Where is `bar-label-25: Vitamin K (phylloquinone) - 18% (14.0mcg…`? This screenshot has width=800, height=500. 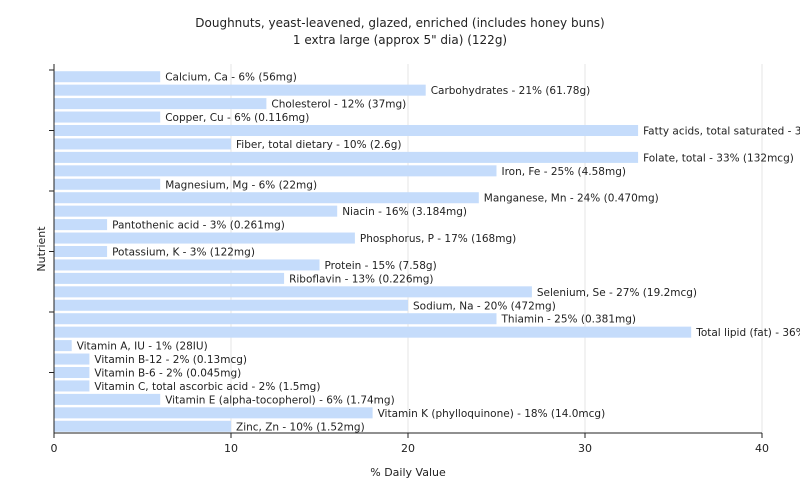 bar-label-25: Vitamin K (phylloquinone) - 18% (14.0mcg… is located at coordinates (492, 414).